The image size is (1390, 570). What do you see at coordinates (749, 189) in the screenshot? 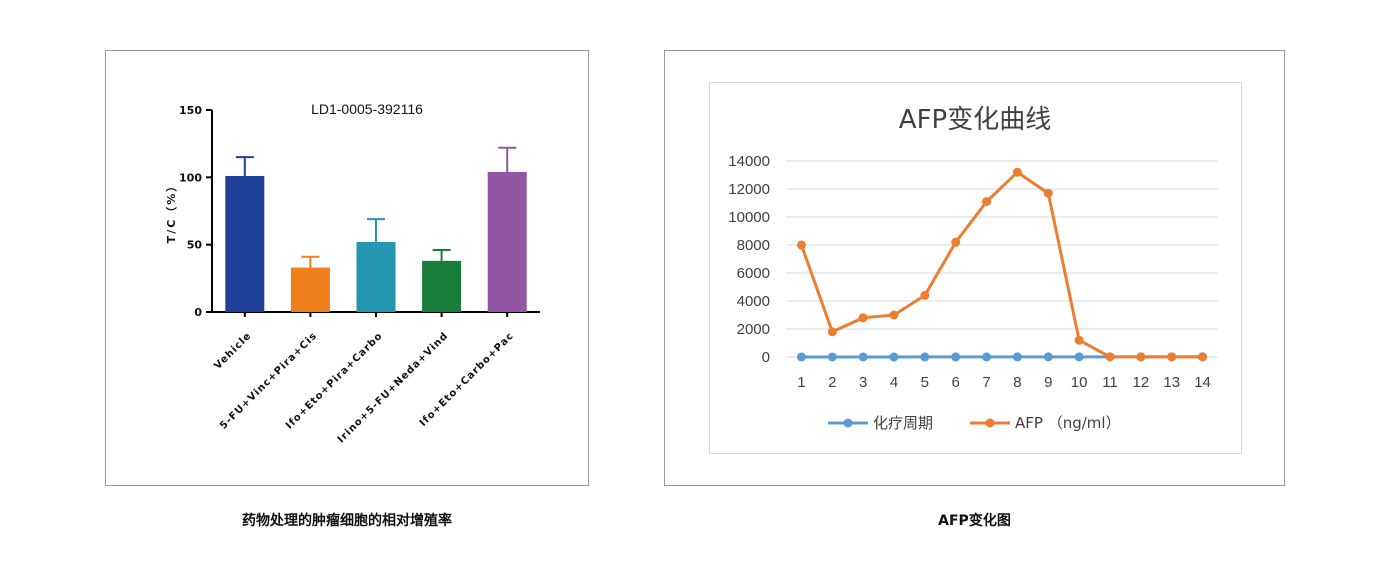
I see `line-y-tick-label: 12000` at bounding box center [749, 189].